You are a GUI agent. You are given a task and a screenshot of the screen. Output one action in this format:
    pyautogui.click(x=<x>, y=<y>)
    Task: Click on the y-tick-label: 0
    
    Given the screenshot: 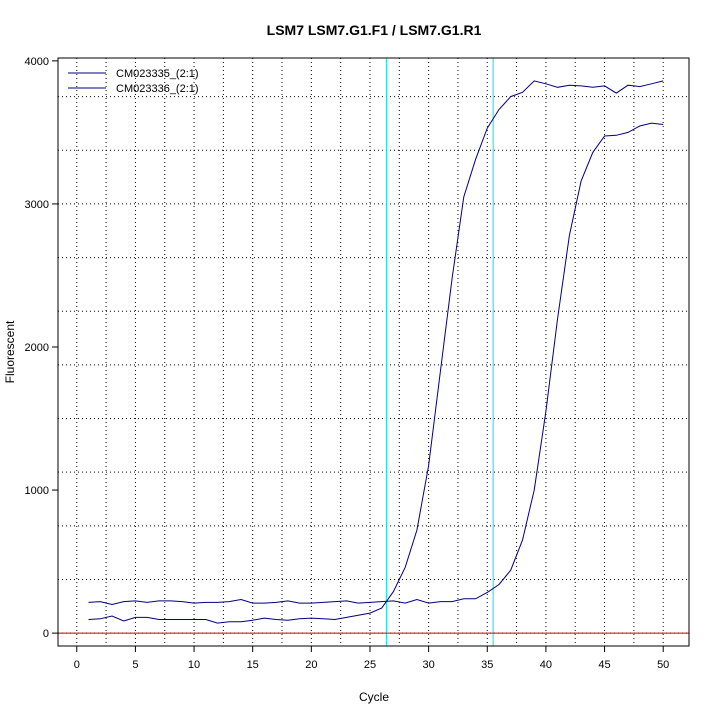 What is the action you would take?
    pyautogui.click(x=46, y=634)
    